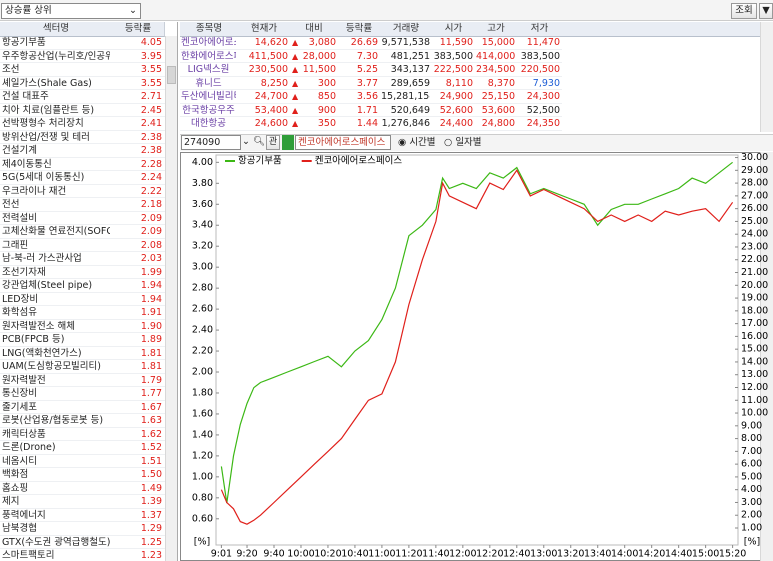  Describe the element at coordinates (751, 464) in the screenshot. I see `y2-tick-label: 6.00` at that location.